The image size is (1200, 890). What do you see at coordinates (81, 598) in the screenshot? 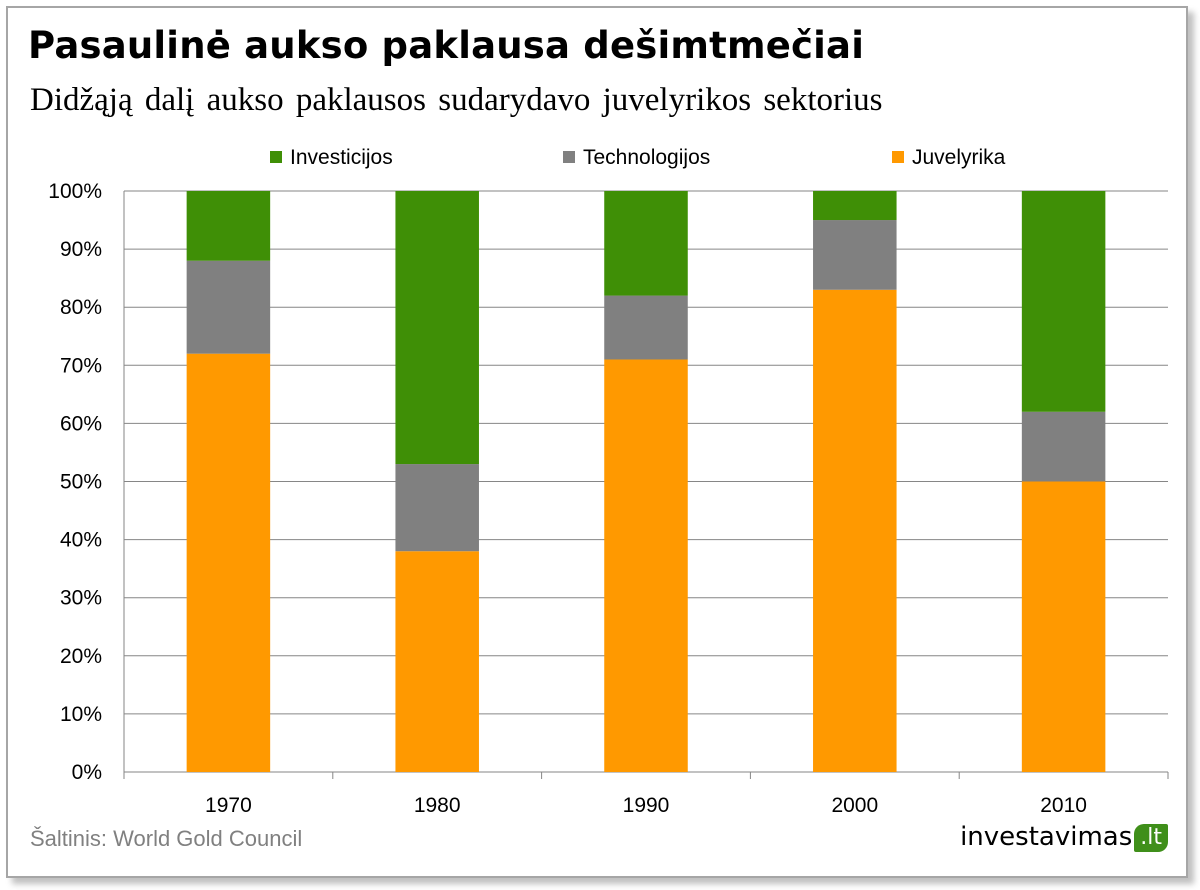
I see `y-tick-label: 30%` at bounding box center [81, 598].